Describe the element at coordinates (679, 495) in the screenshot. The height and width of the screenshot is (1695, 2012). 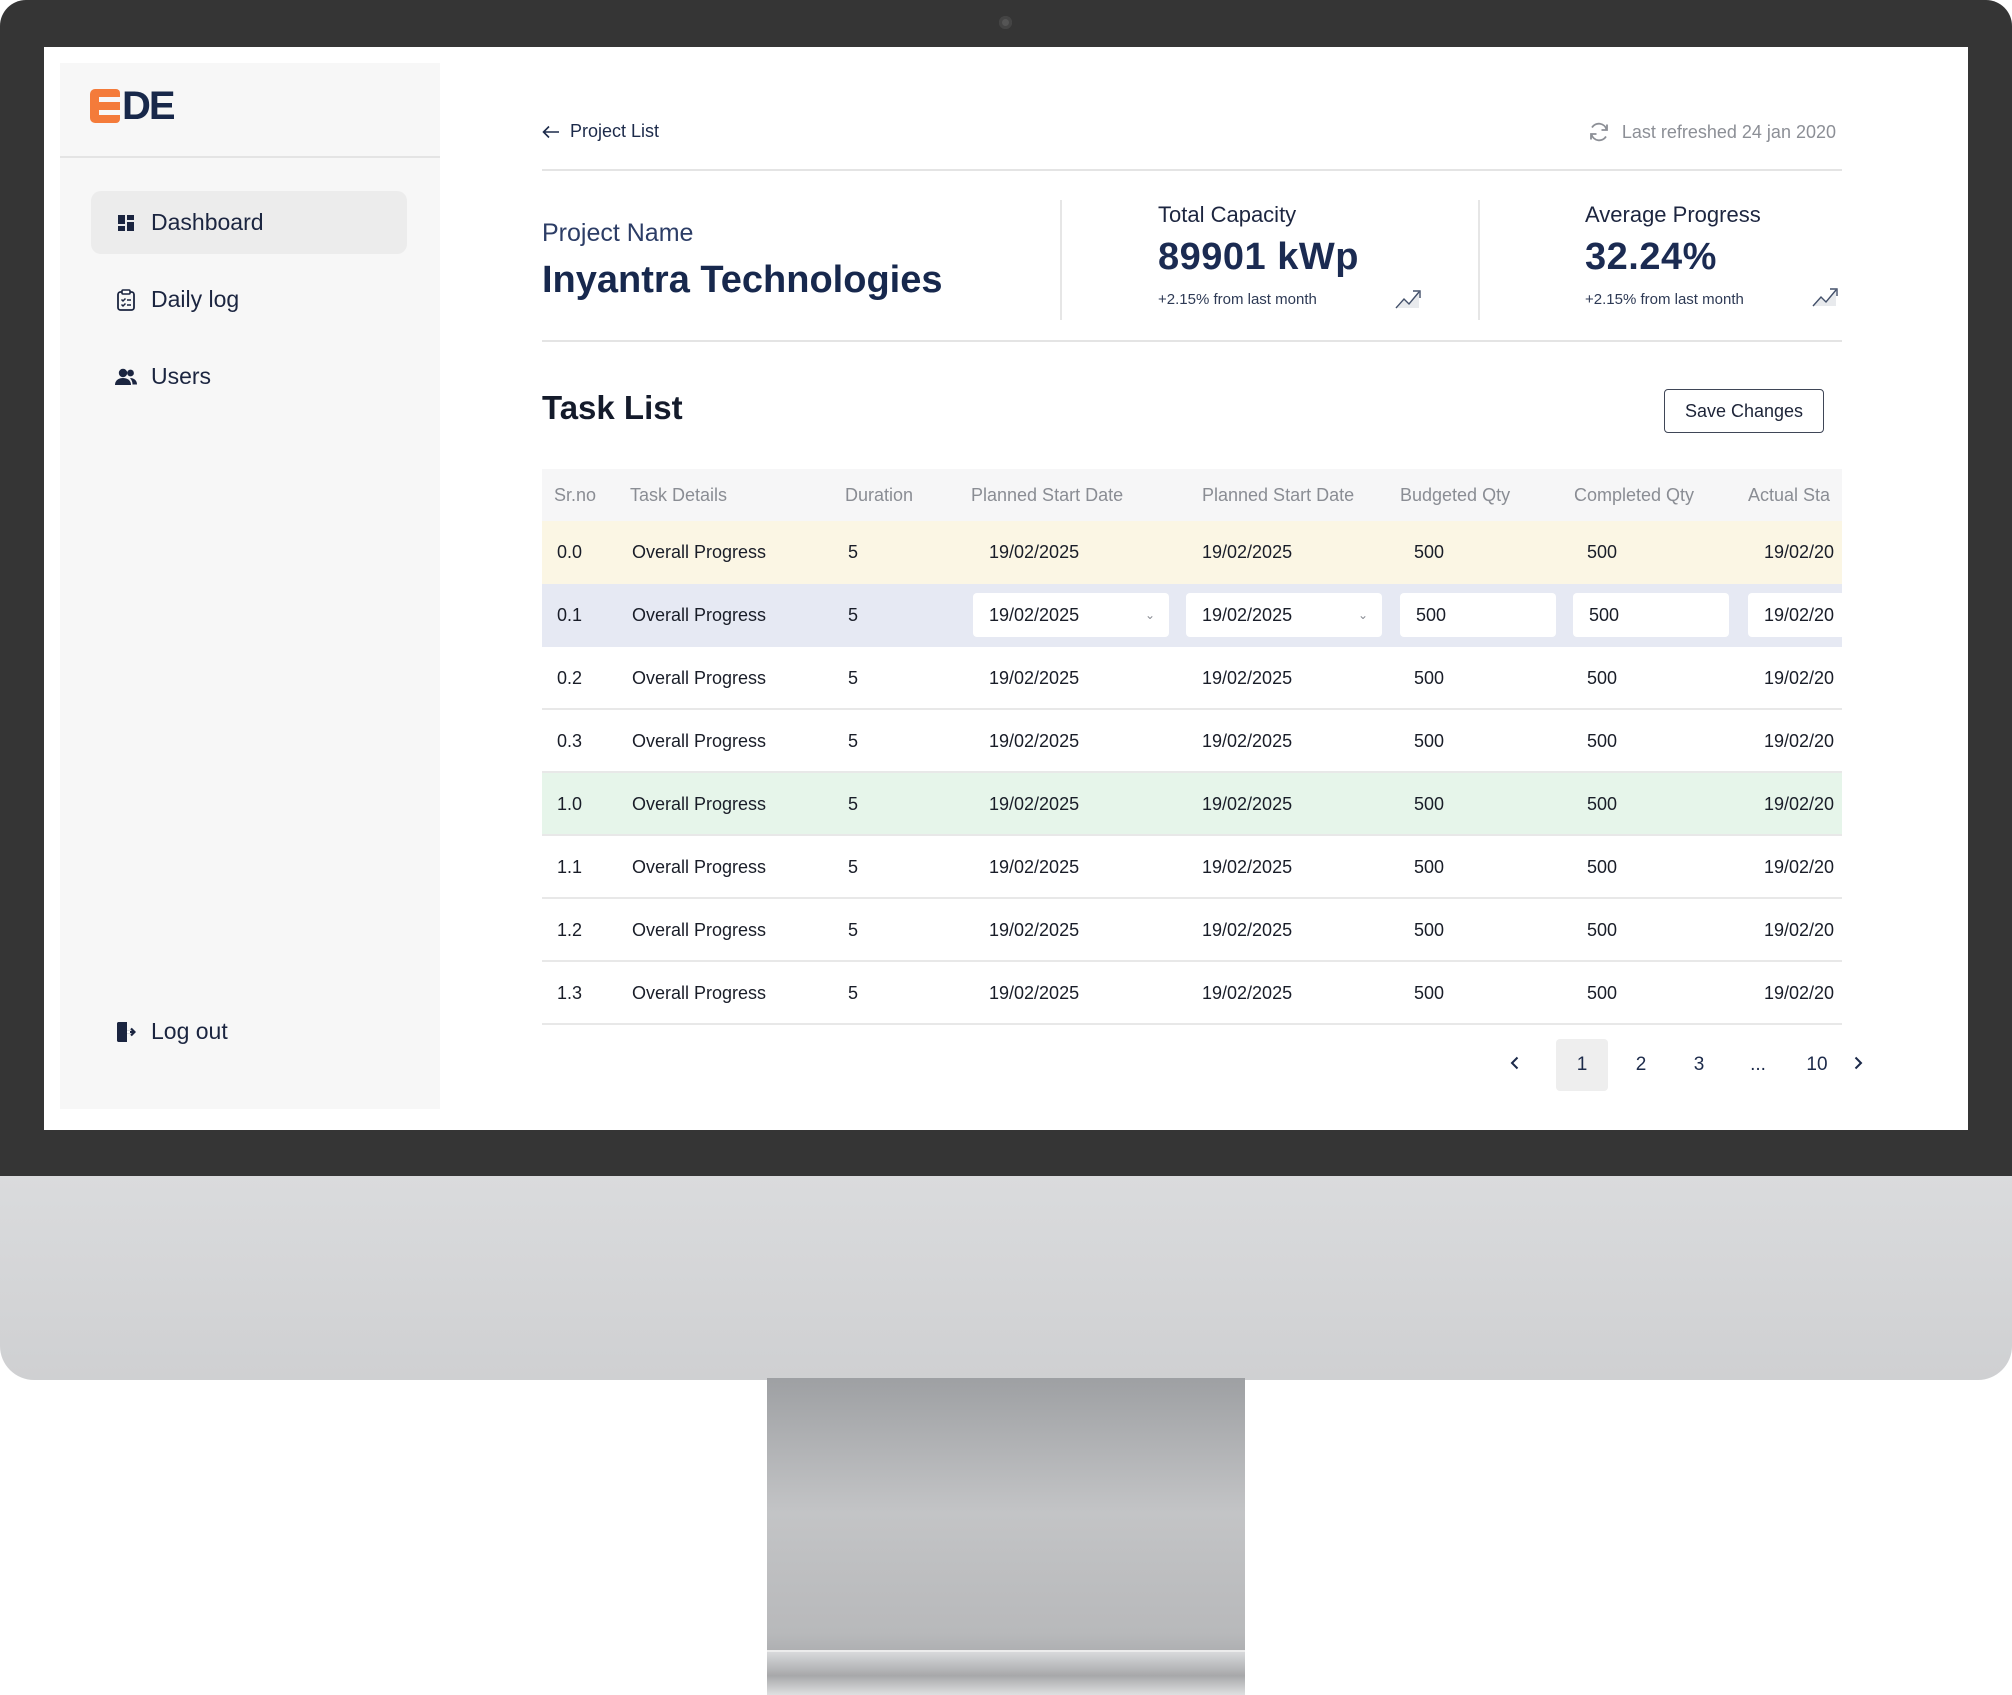
I see `column-header-task-details: Task Details` at that location.